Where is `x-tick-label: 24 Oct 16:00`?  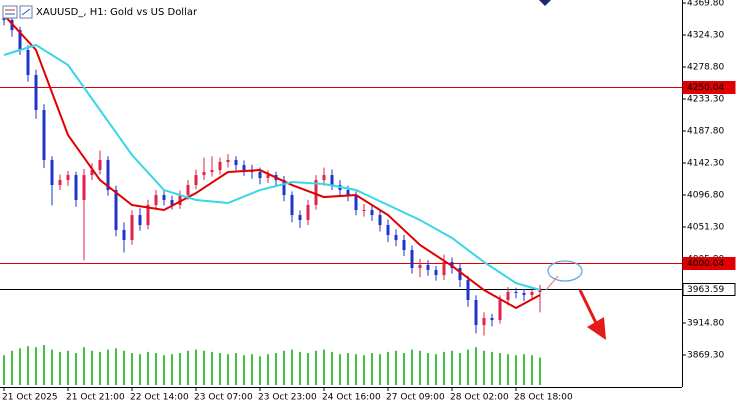 x-tick-label: 24 Oct 16:00 is located at coordinates (351, 398).